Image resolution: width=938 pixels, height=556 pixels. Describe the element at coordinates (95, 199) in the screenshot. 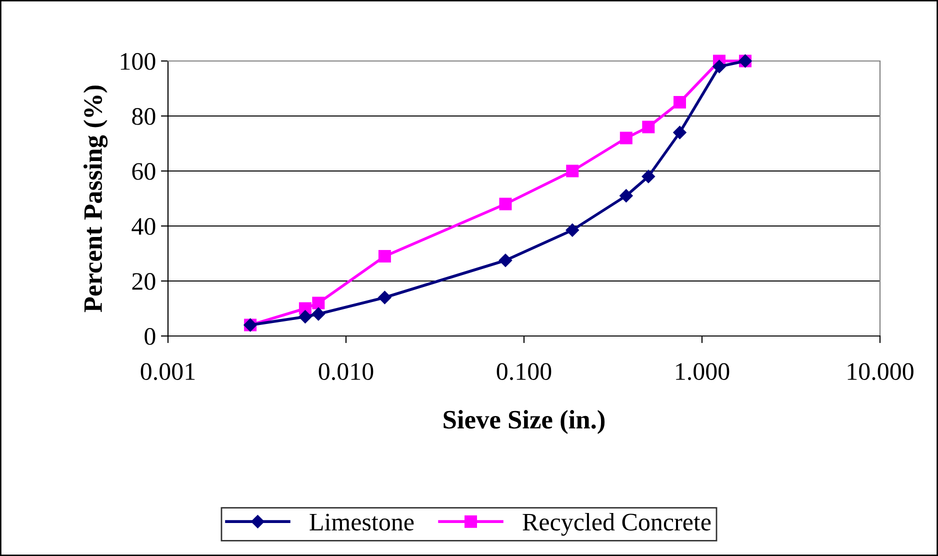

I see `y-axis-title: Percent Passing (%)` at that location.